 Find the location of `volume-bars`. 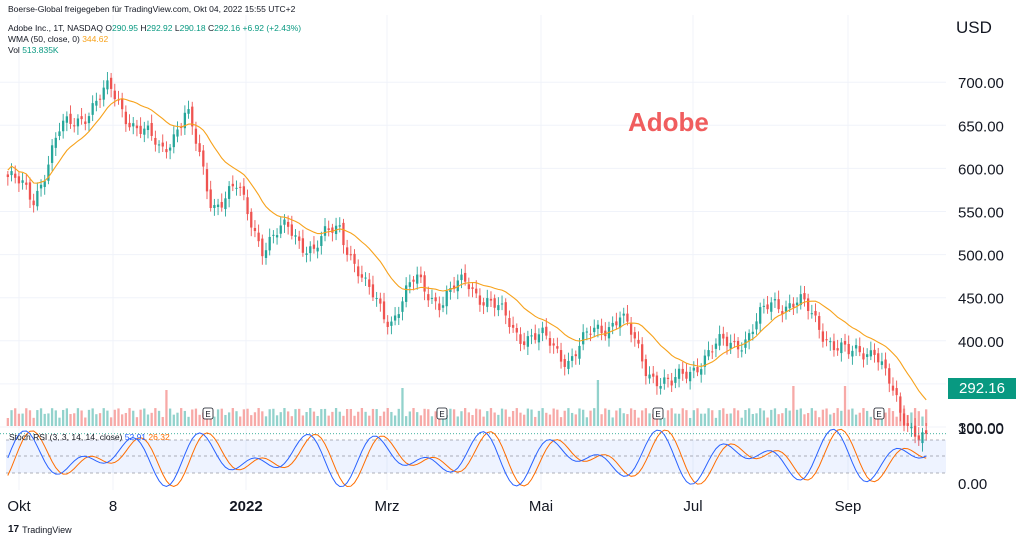

volume-bars is located at coordinates (467, 403).